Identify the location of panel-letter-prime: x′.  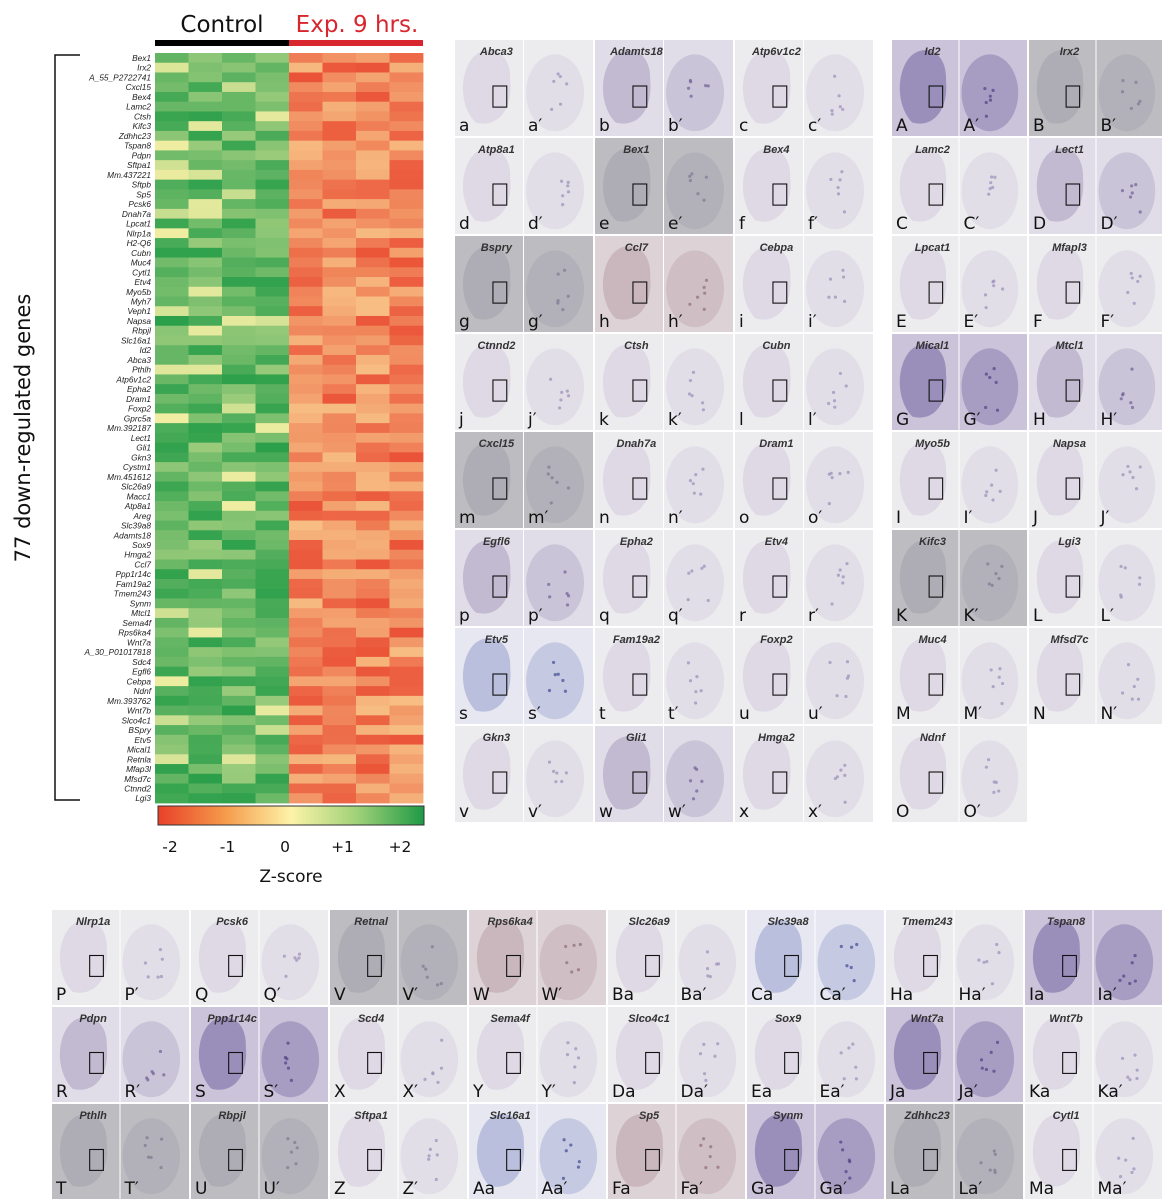
(815, 812).